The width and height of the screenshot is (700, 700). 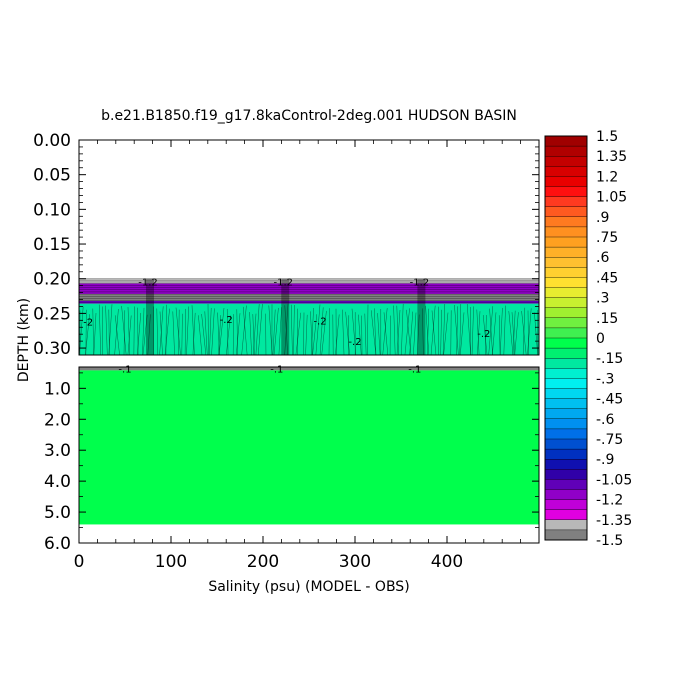 What do you see at coordinates (607, 137) in the screenshot?
I see `colorbar-label: 1.5` at bounding box center [607, 137].